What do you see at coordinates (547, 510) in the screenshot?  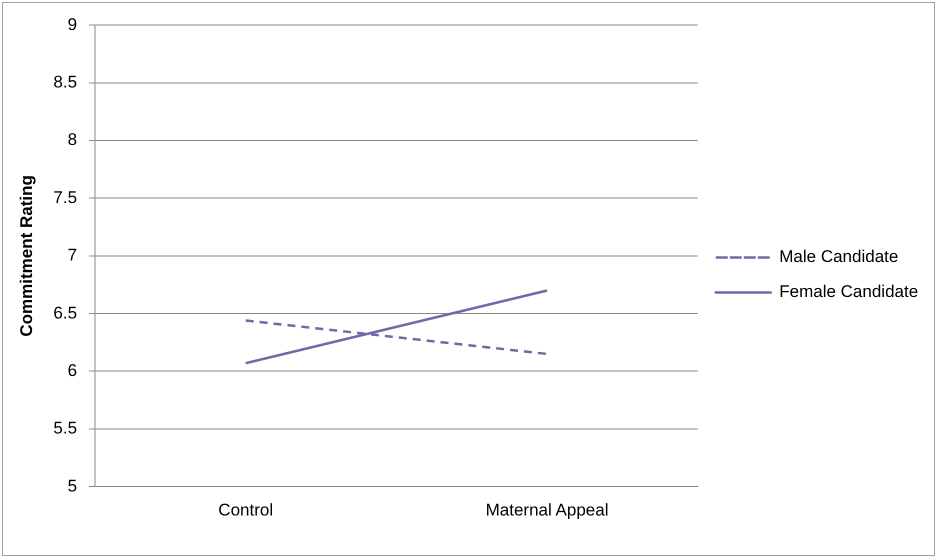 I see `x-tick-label: Maternal Appeal` at bounding box center [547, 510].